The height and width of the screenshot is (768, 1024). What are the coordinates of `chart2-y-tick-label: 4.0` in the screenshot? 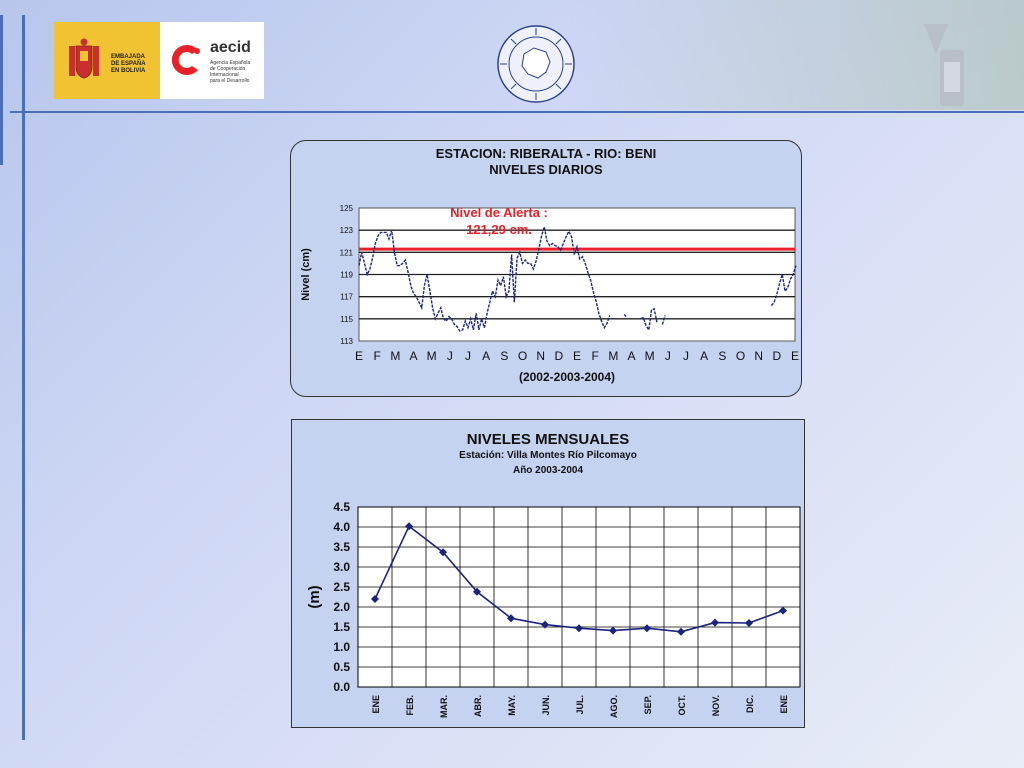 It's located at (341, 527).